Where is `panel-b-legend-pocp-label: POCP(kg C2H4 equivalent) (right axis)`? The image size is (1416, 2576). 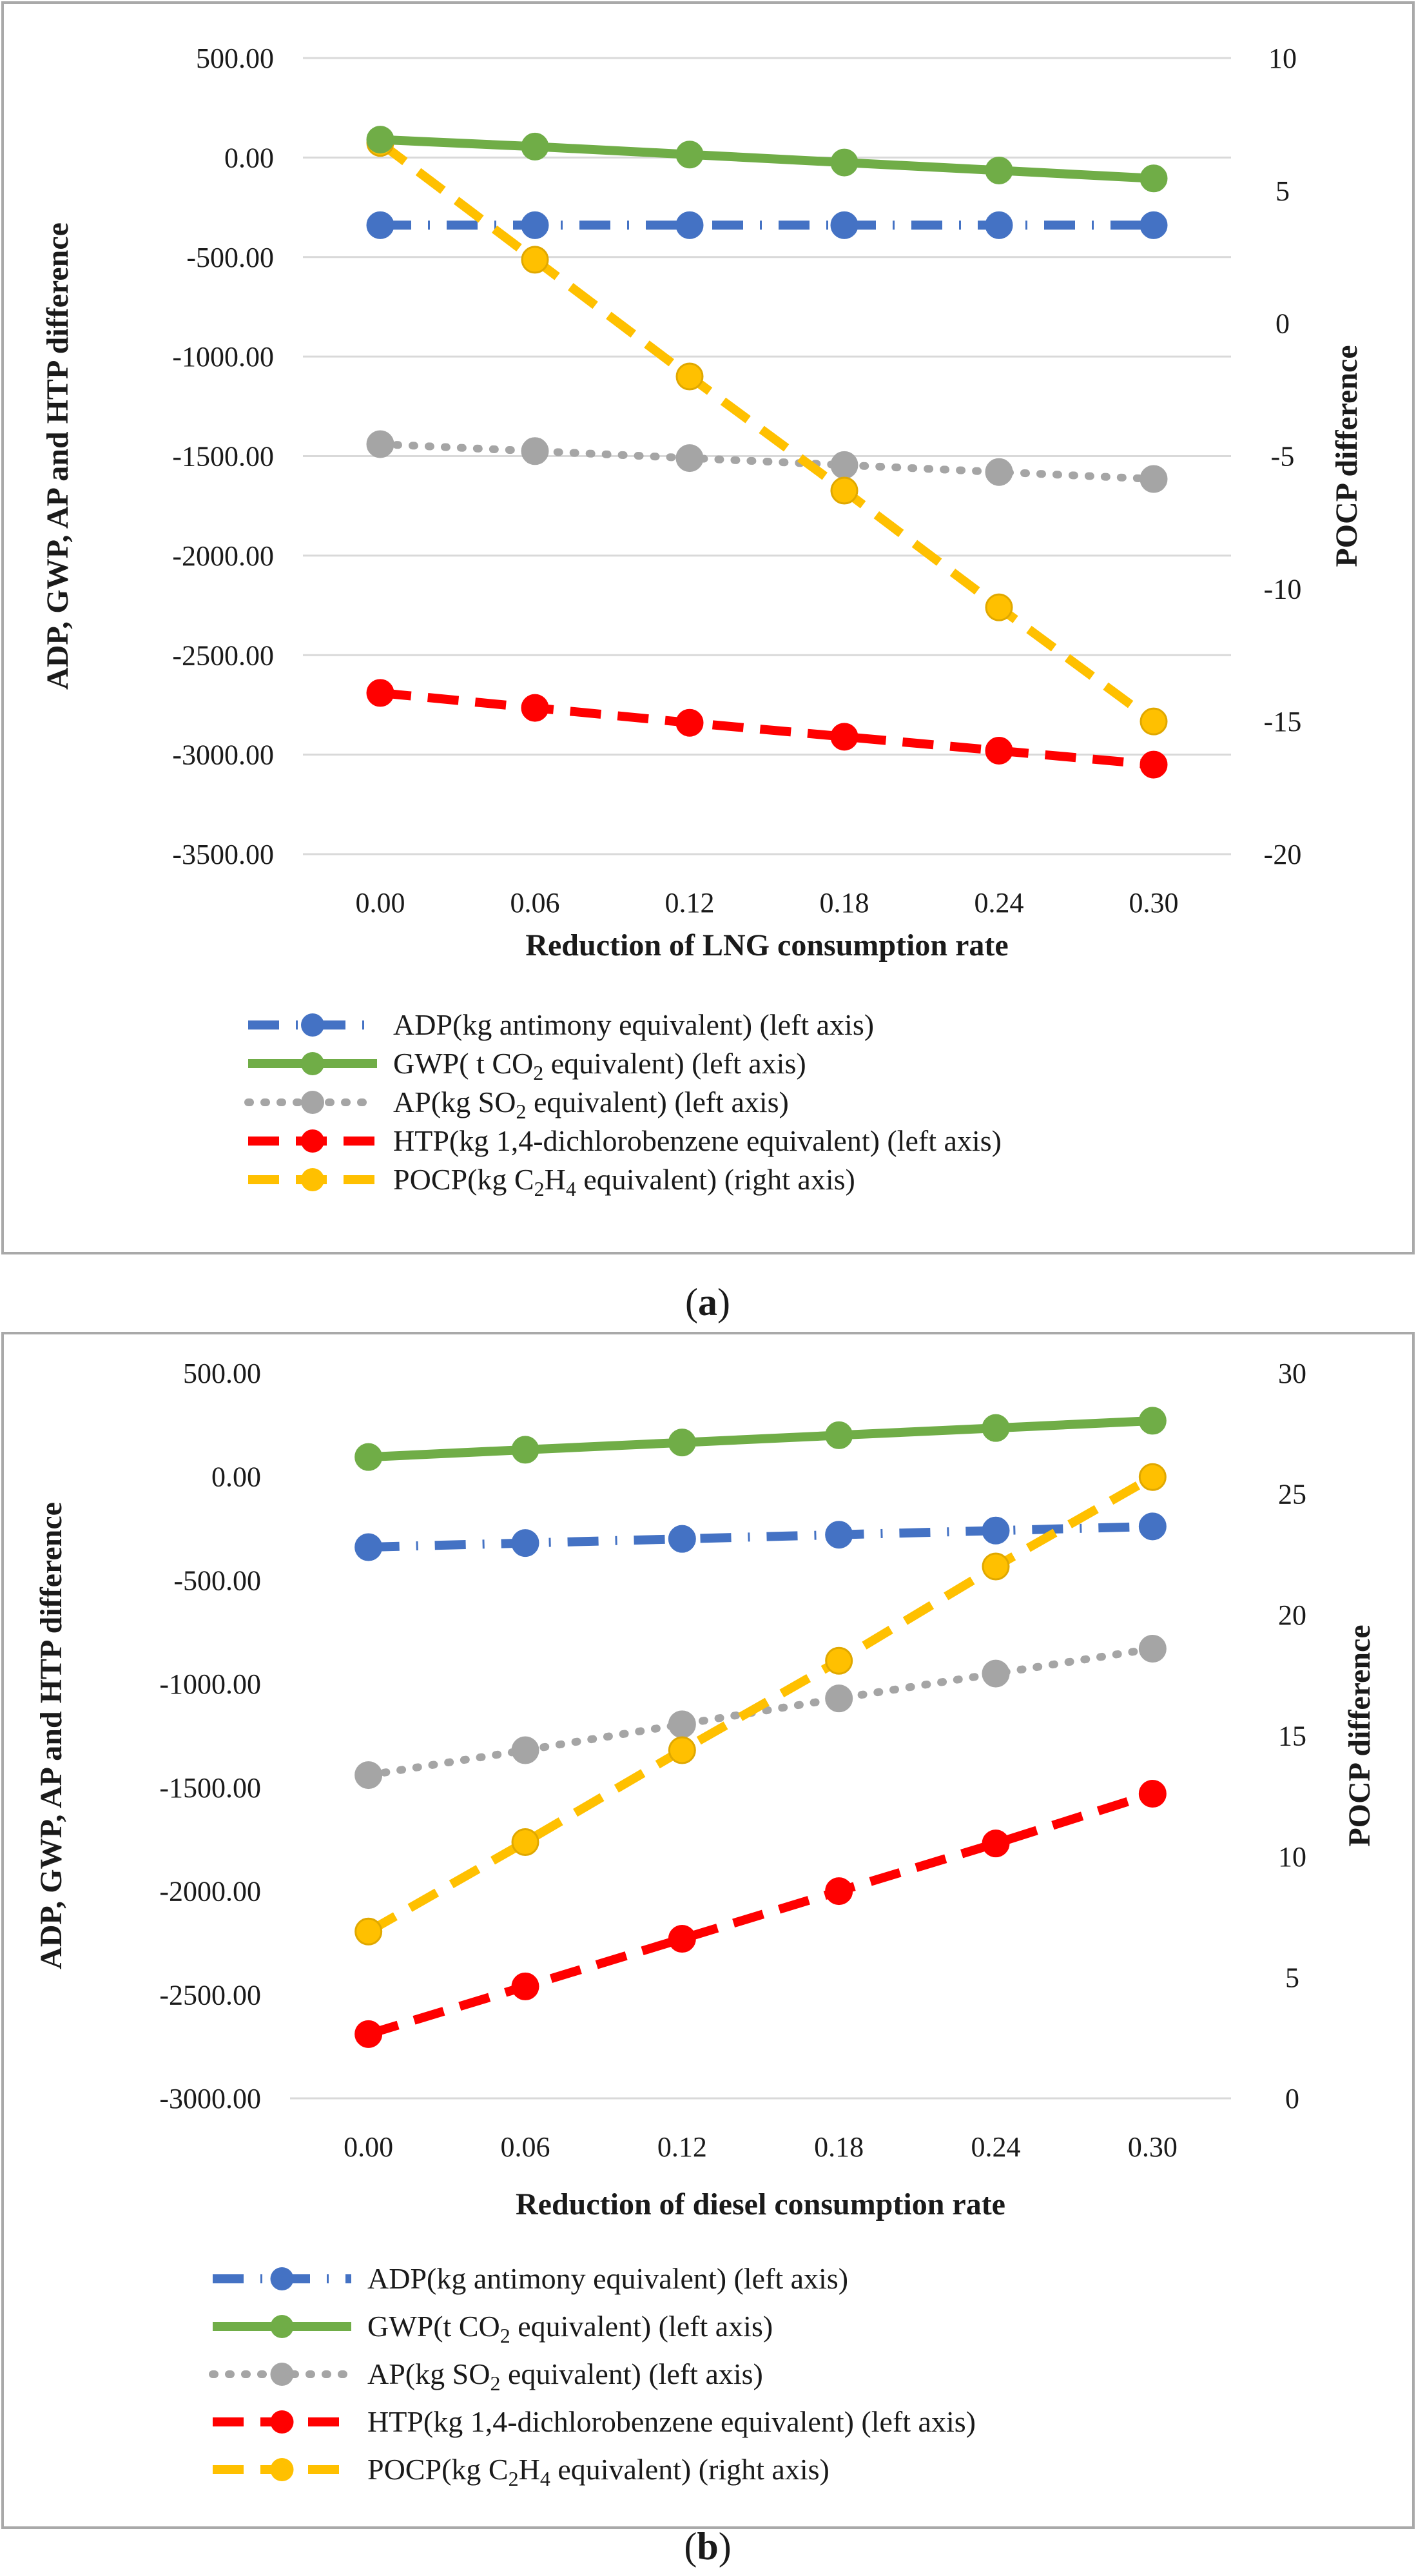 panel-b-legend-pocp-label: POCP(kg C2H4 equivalent) (right axis) is located at coordinates (598, 2472).